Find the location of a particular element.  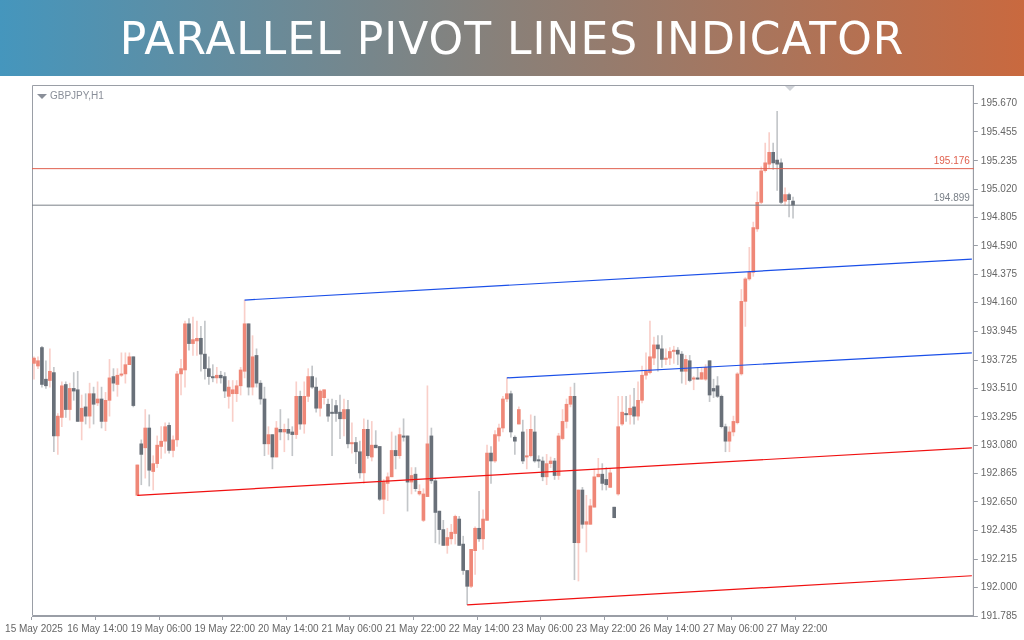

y-tick-label: 193.510 is located at coordinates (999, 388).